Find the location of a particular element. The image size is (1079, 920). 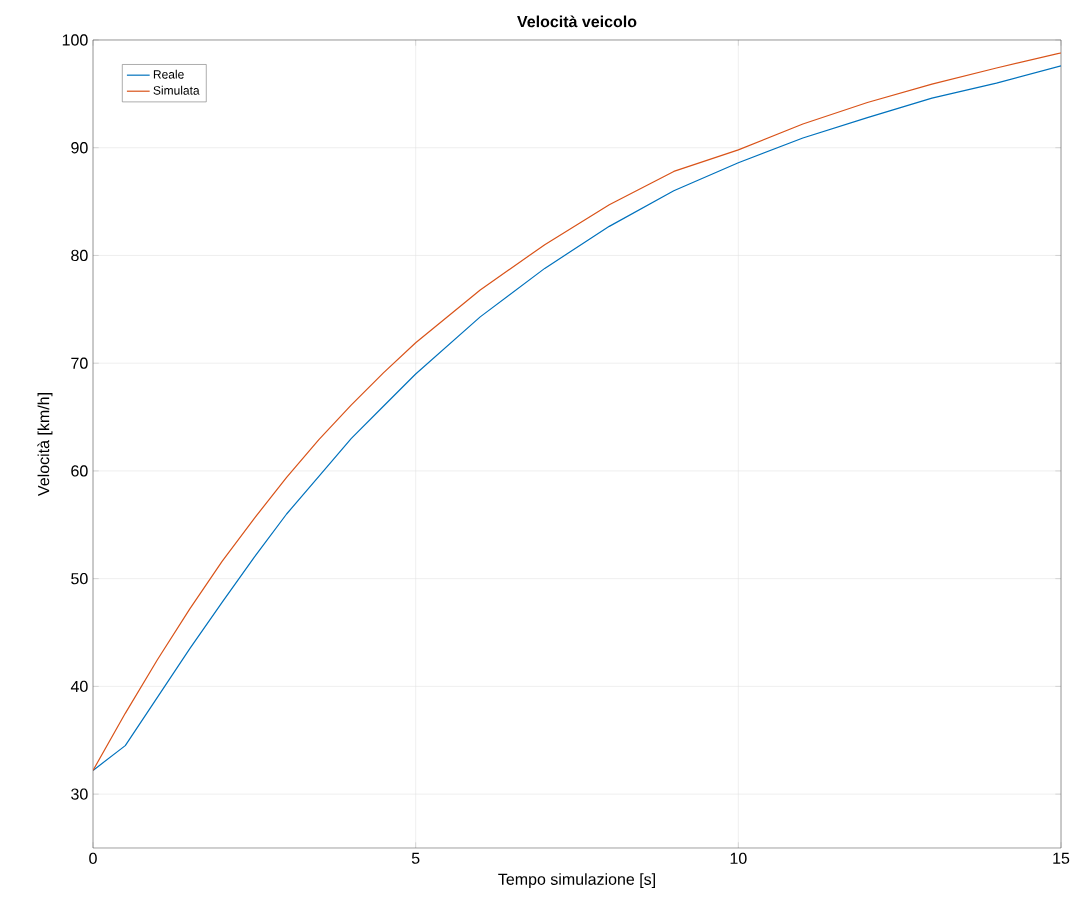

y-tick-label: 80 is located at coordinates (79, 255).